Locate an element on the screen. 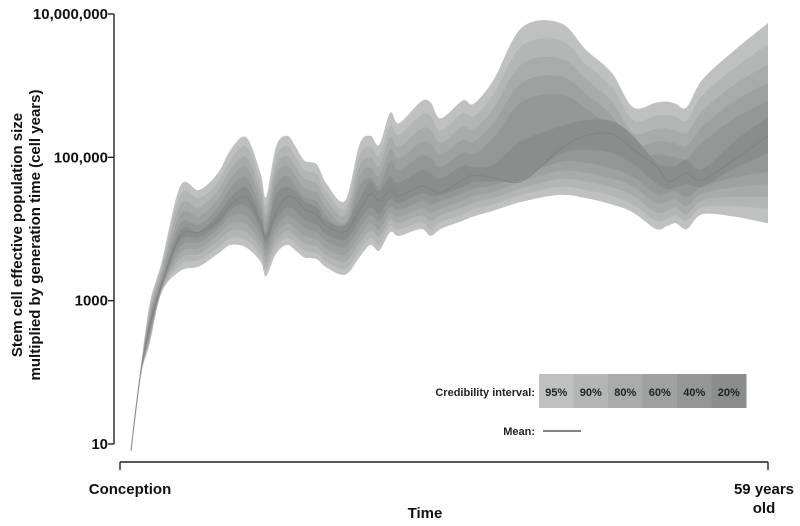 Image resolution: width=800 pixels, height=526 pixels. legend-label-20pct: 20% is located at coordinates (729, 393).